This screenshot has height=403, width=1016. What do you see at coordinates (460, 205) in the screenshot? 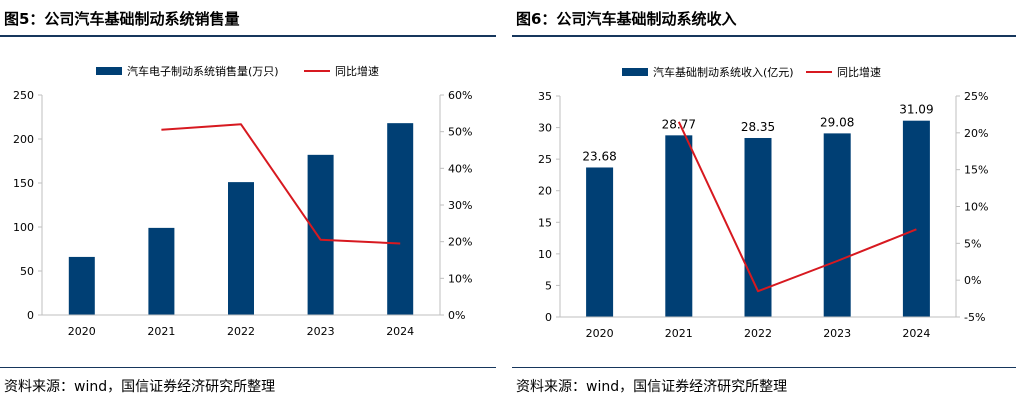
I see `y-tick-label-right: 30%` at bounding box center [460, 205].